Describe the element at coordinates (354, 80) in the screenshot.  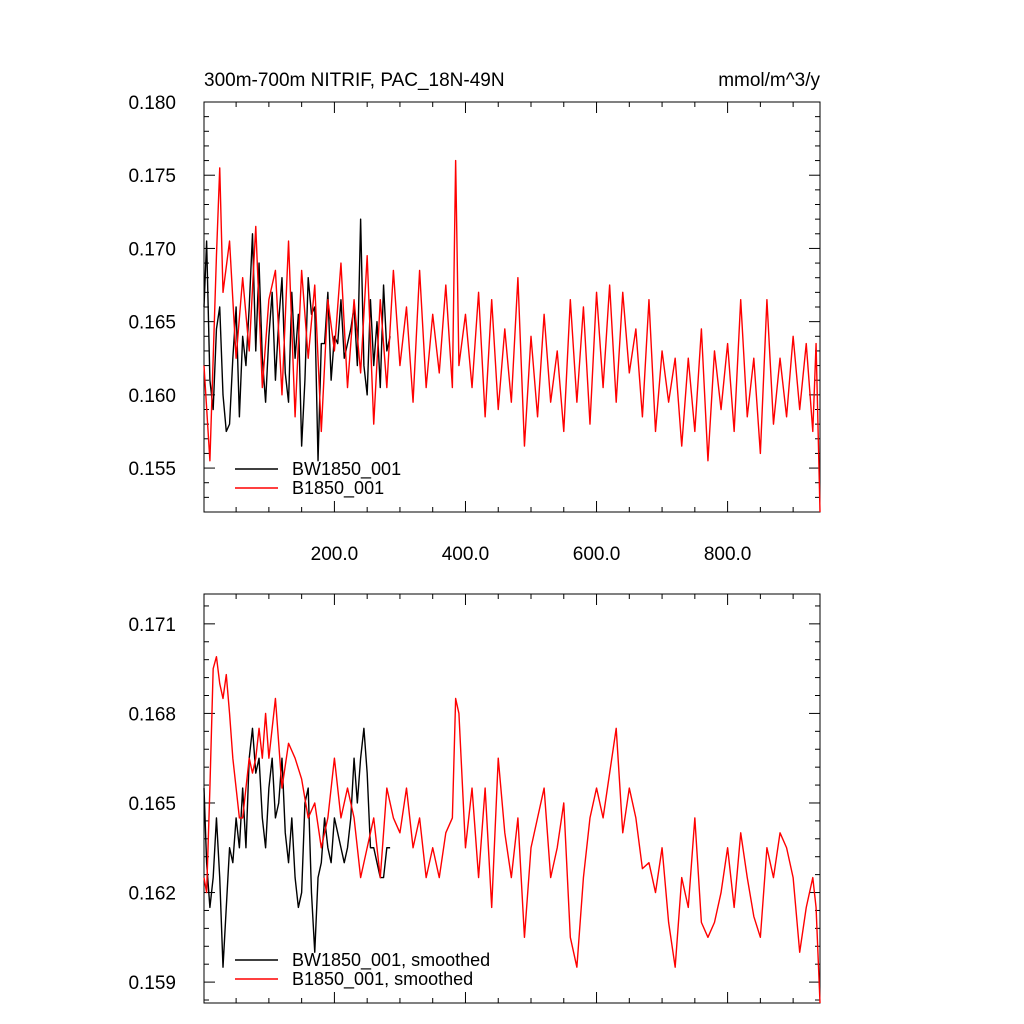
I see `chart-1-title: 300m-700m NITRIF, PAC_18N-49N` at that location.